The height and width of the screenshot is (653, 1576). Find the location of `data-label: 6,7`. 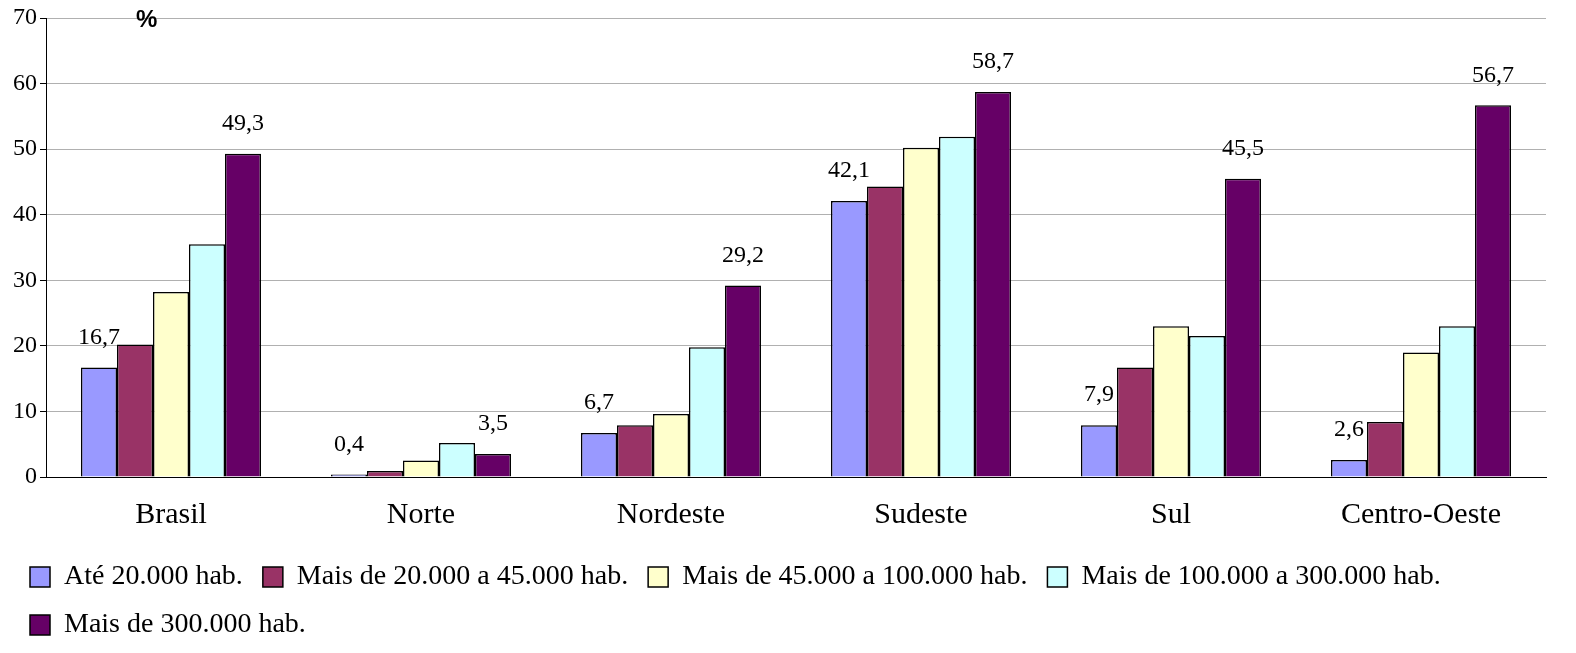

data-label: 6,7 is located at coordinates (599, 401).